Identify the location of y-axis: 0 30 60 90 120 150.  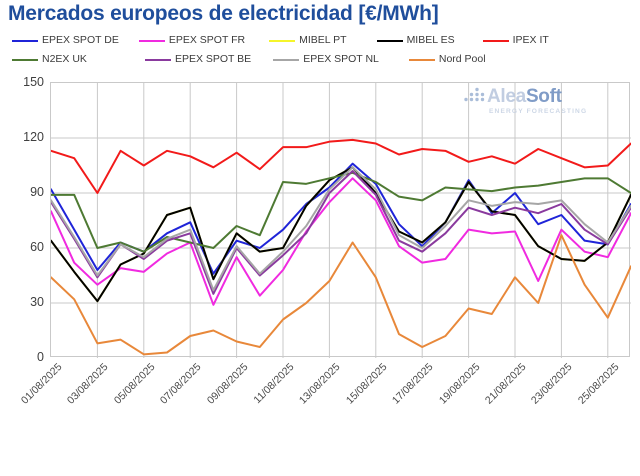
(22, 223).